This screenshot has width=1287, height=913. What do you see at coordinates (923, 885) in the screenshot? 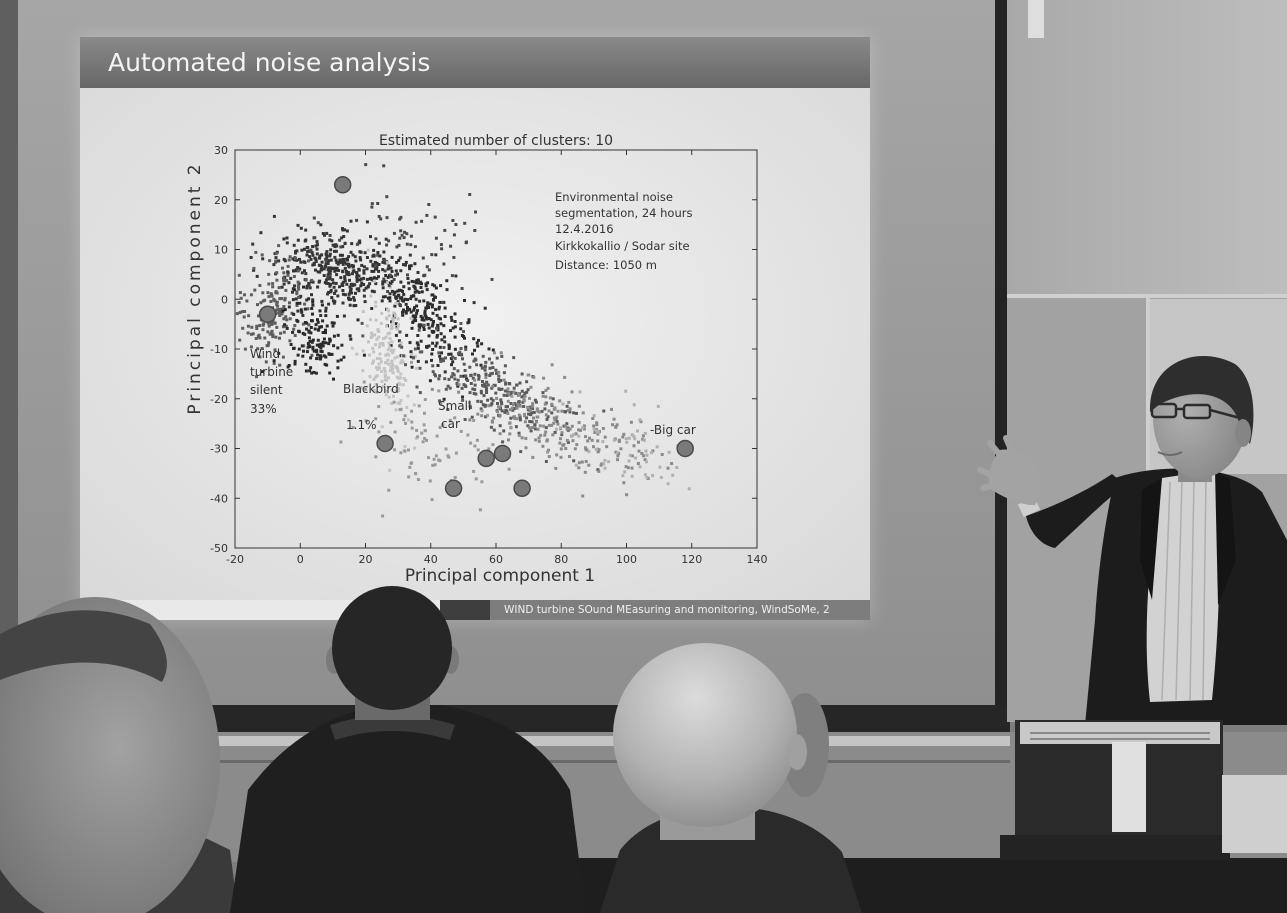
I see `front-desk` at bounding box center [923, 885].